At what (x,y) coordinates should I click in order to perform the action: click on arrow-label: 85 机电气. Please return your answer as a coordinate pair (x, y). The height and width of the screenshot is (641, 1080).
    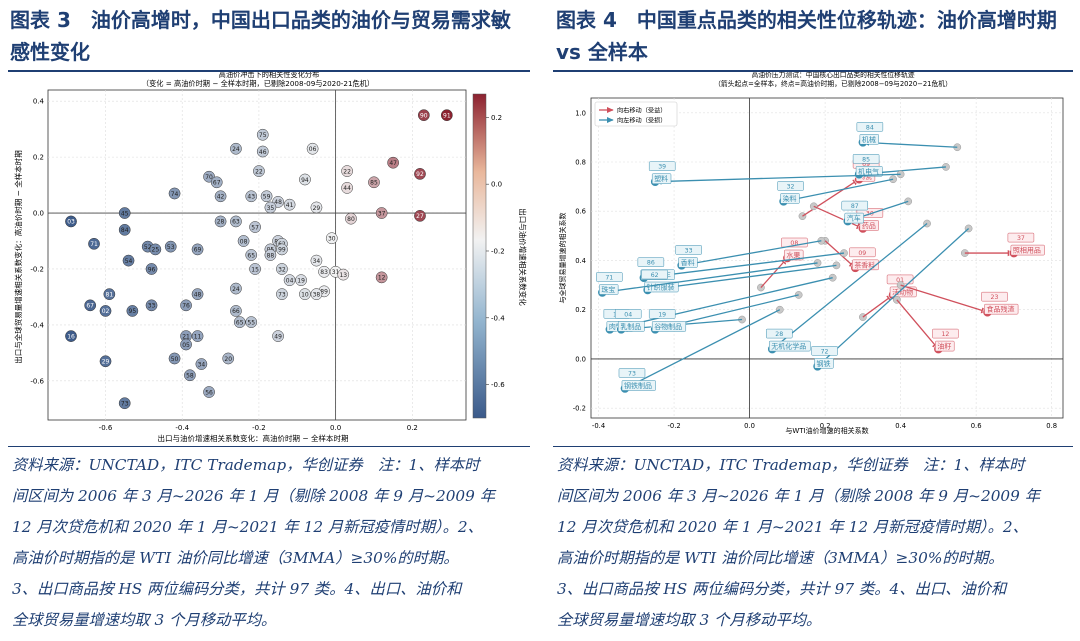
    Looking at the image, I should click on (867, 165).